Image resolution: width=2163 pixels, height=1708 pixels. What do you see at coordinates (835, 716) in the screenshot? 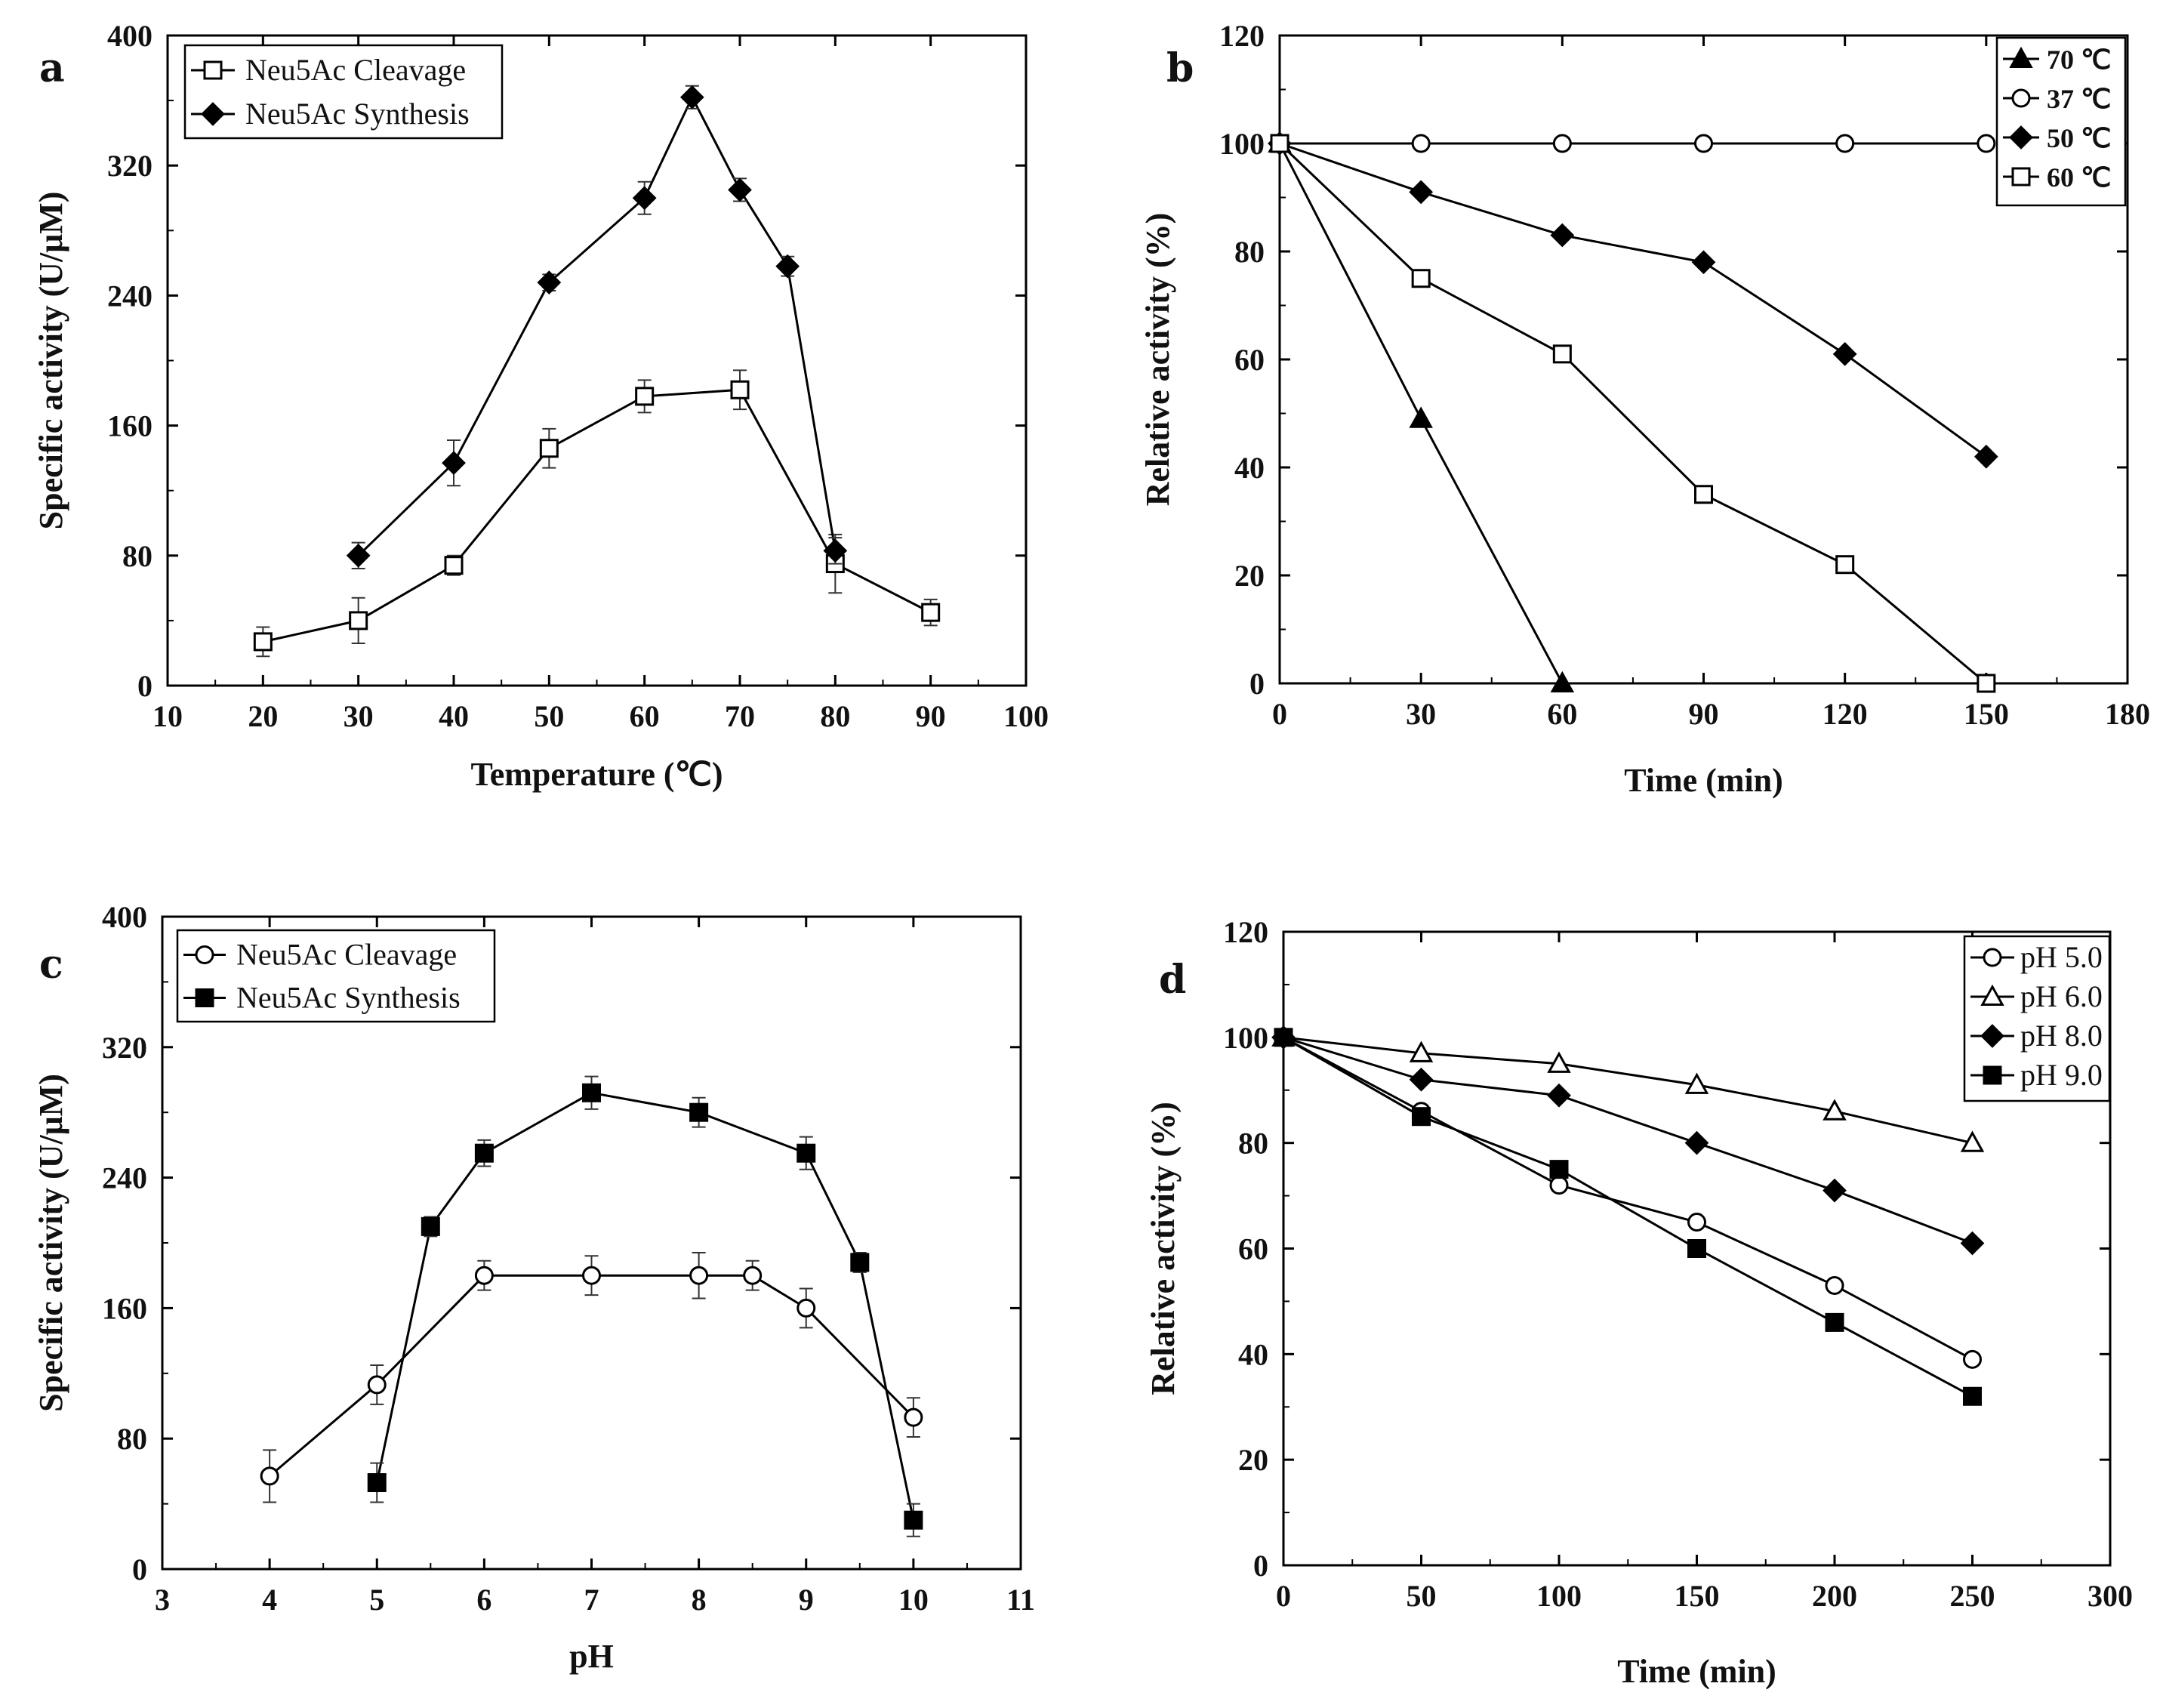
I see `x-tick-label: 80` at bounding box center [835, 716].